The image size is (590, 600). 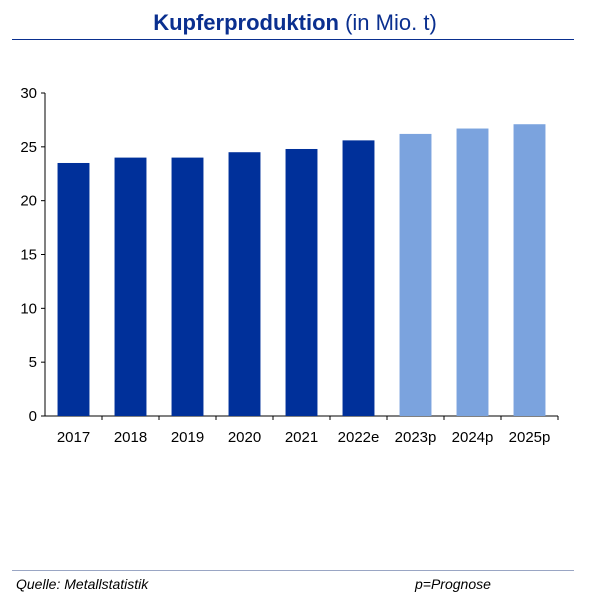 I want to click on chart-title: Kupferproduktion (in Mio. t), so click(x=295, y=23).